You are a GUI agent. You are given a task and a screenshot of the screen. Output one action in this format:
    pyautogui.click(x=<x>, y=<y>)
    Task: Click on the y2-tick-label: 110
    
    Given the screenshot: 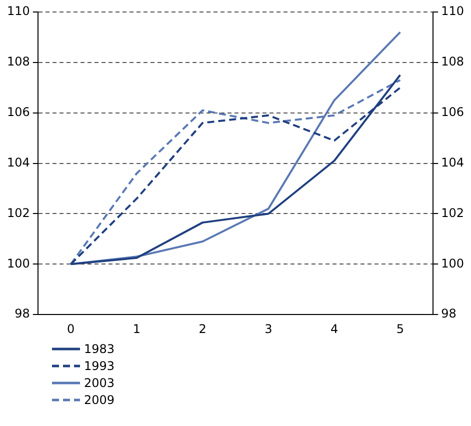 What is the action you would take?
    pyautogui.click(x=452, y=11)
    